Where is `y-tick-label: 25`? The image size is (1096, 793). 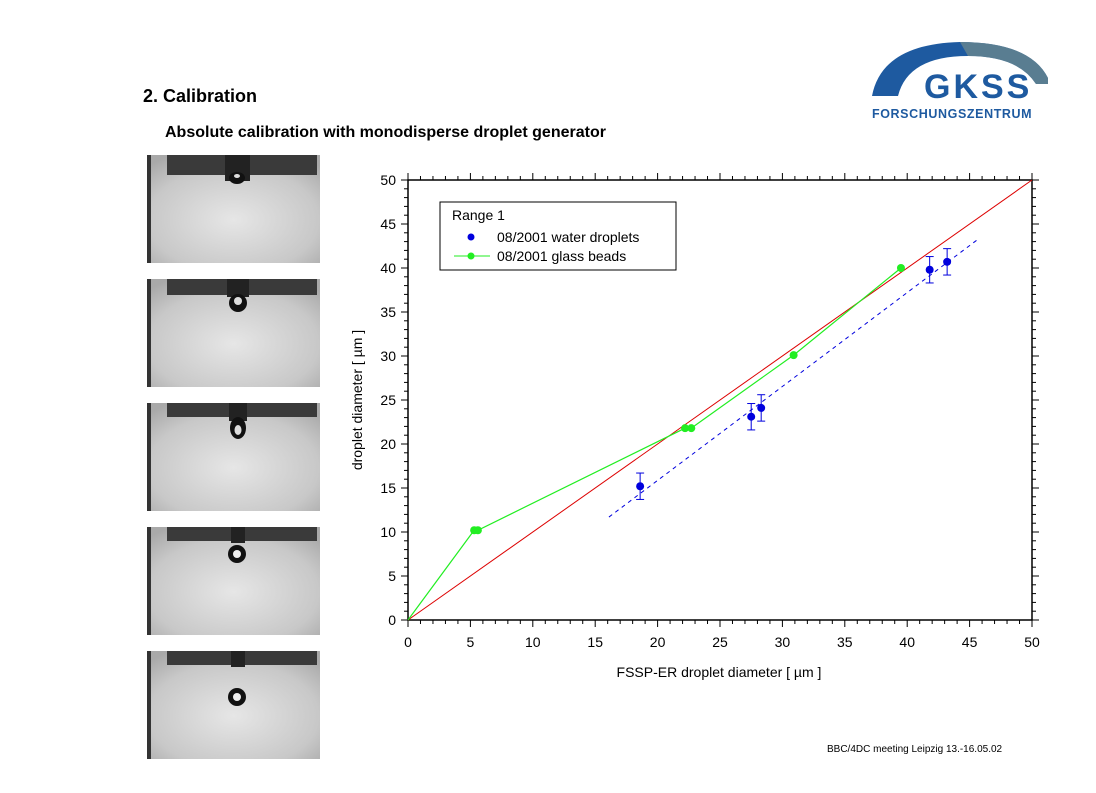
y-tick-label: 25 is located at coordinates (388, 400).